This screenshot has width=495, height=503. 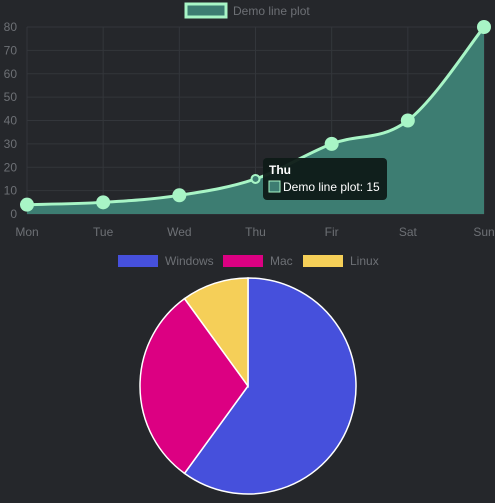 I want to click on y-axis-ticks: 0 10 20 30 40 50 60 70 80, so click(x=11, y=120).